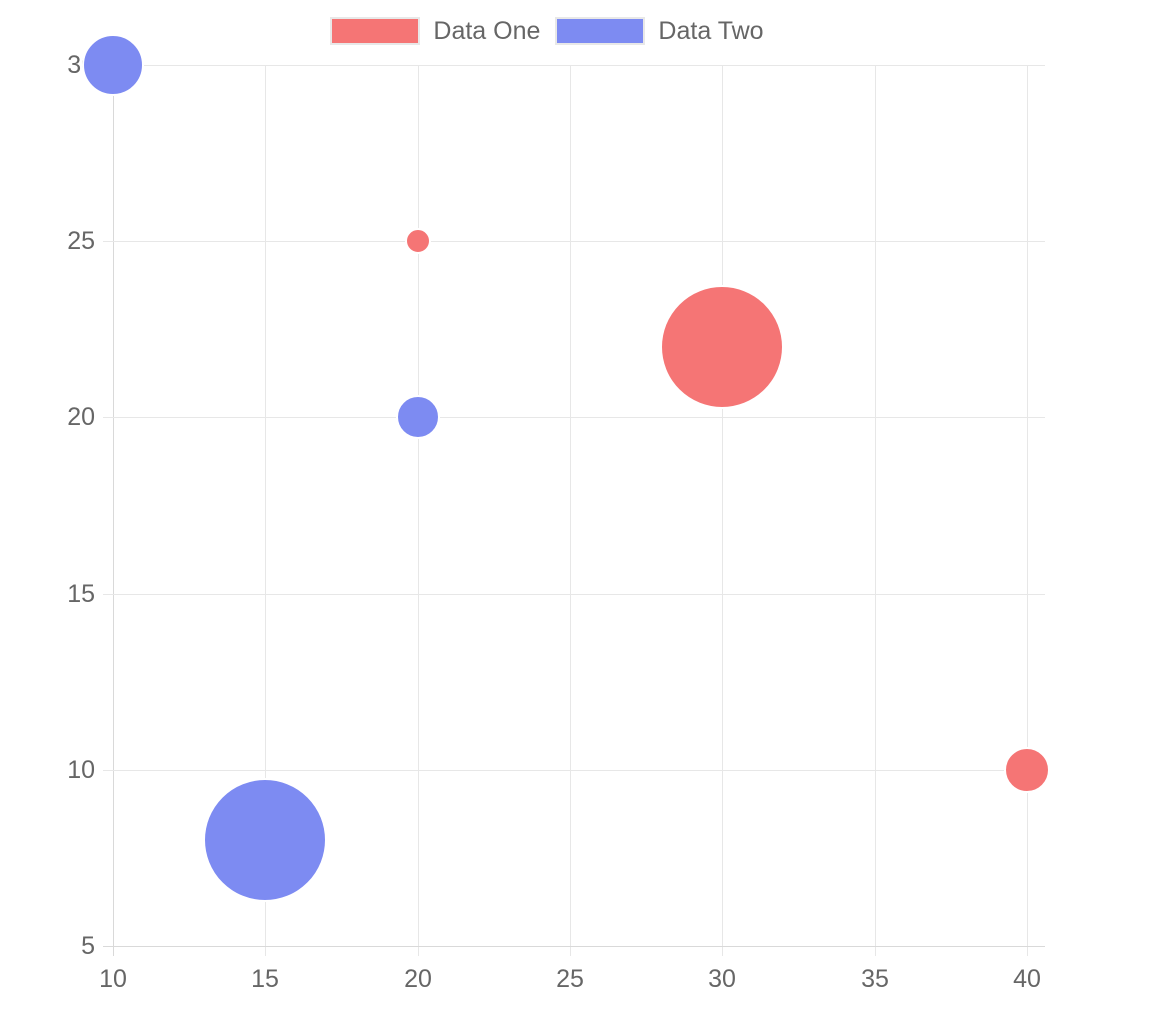  What do you see at coordinates (265, 979) in the screenshot?
I see `x-tick-label-15: 15` at bounding box center [265, 979].